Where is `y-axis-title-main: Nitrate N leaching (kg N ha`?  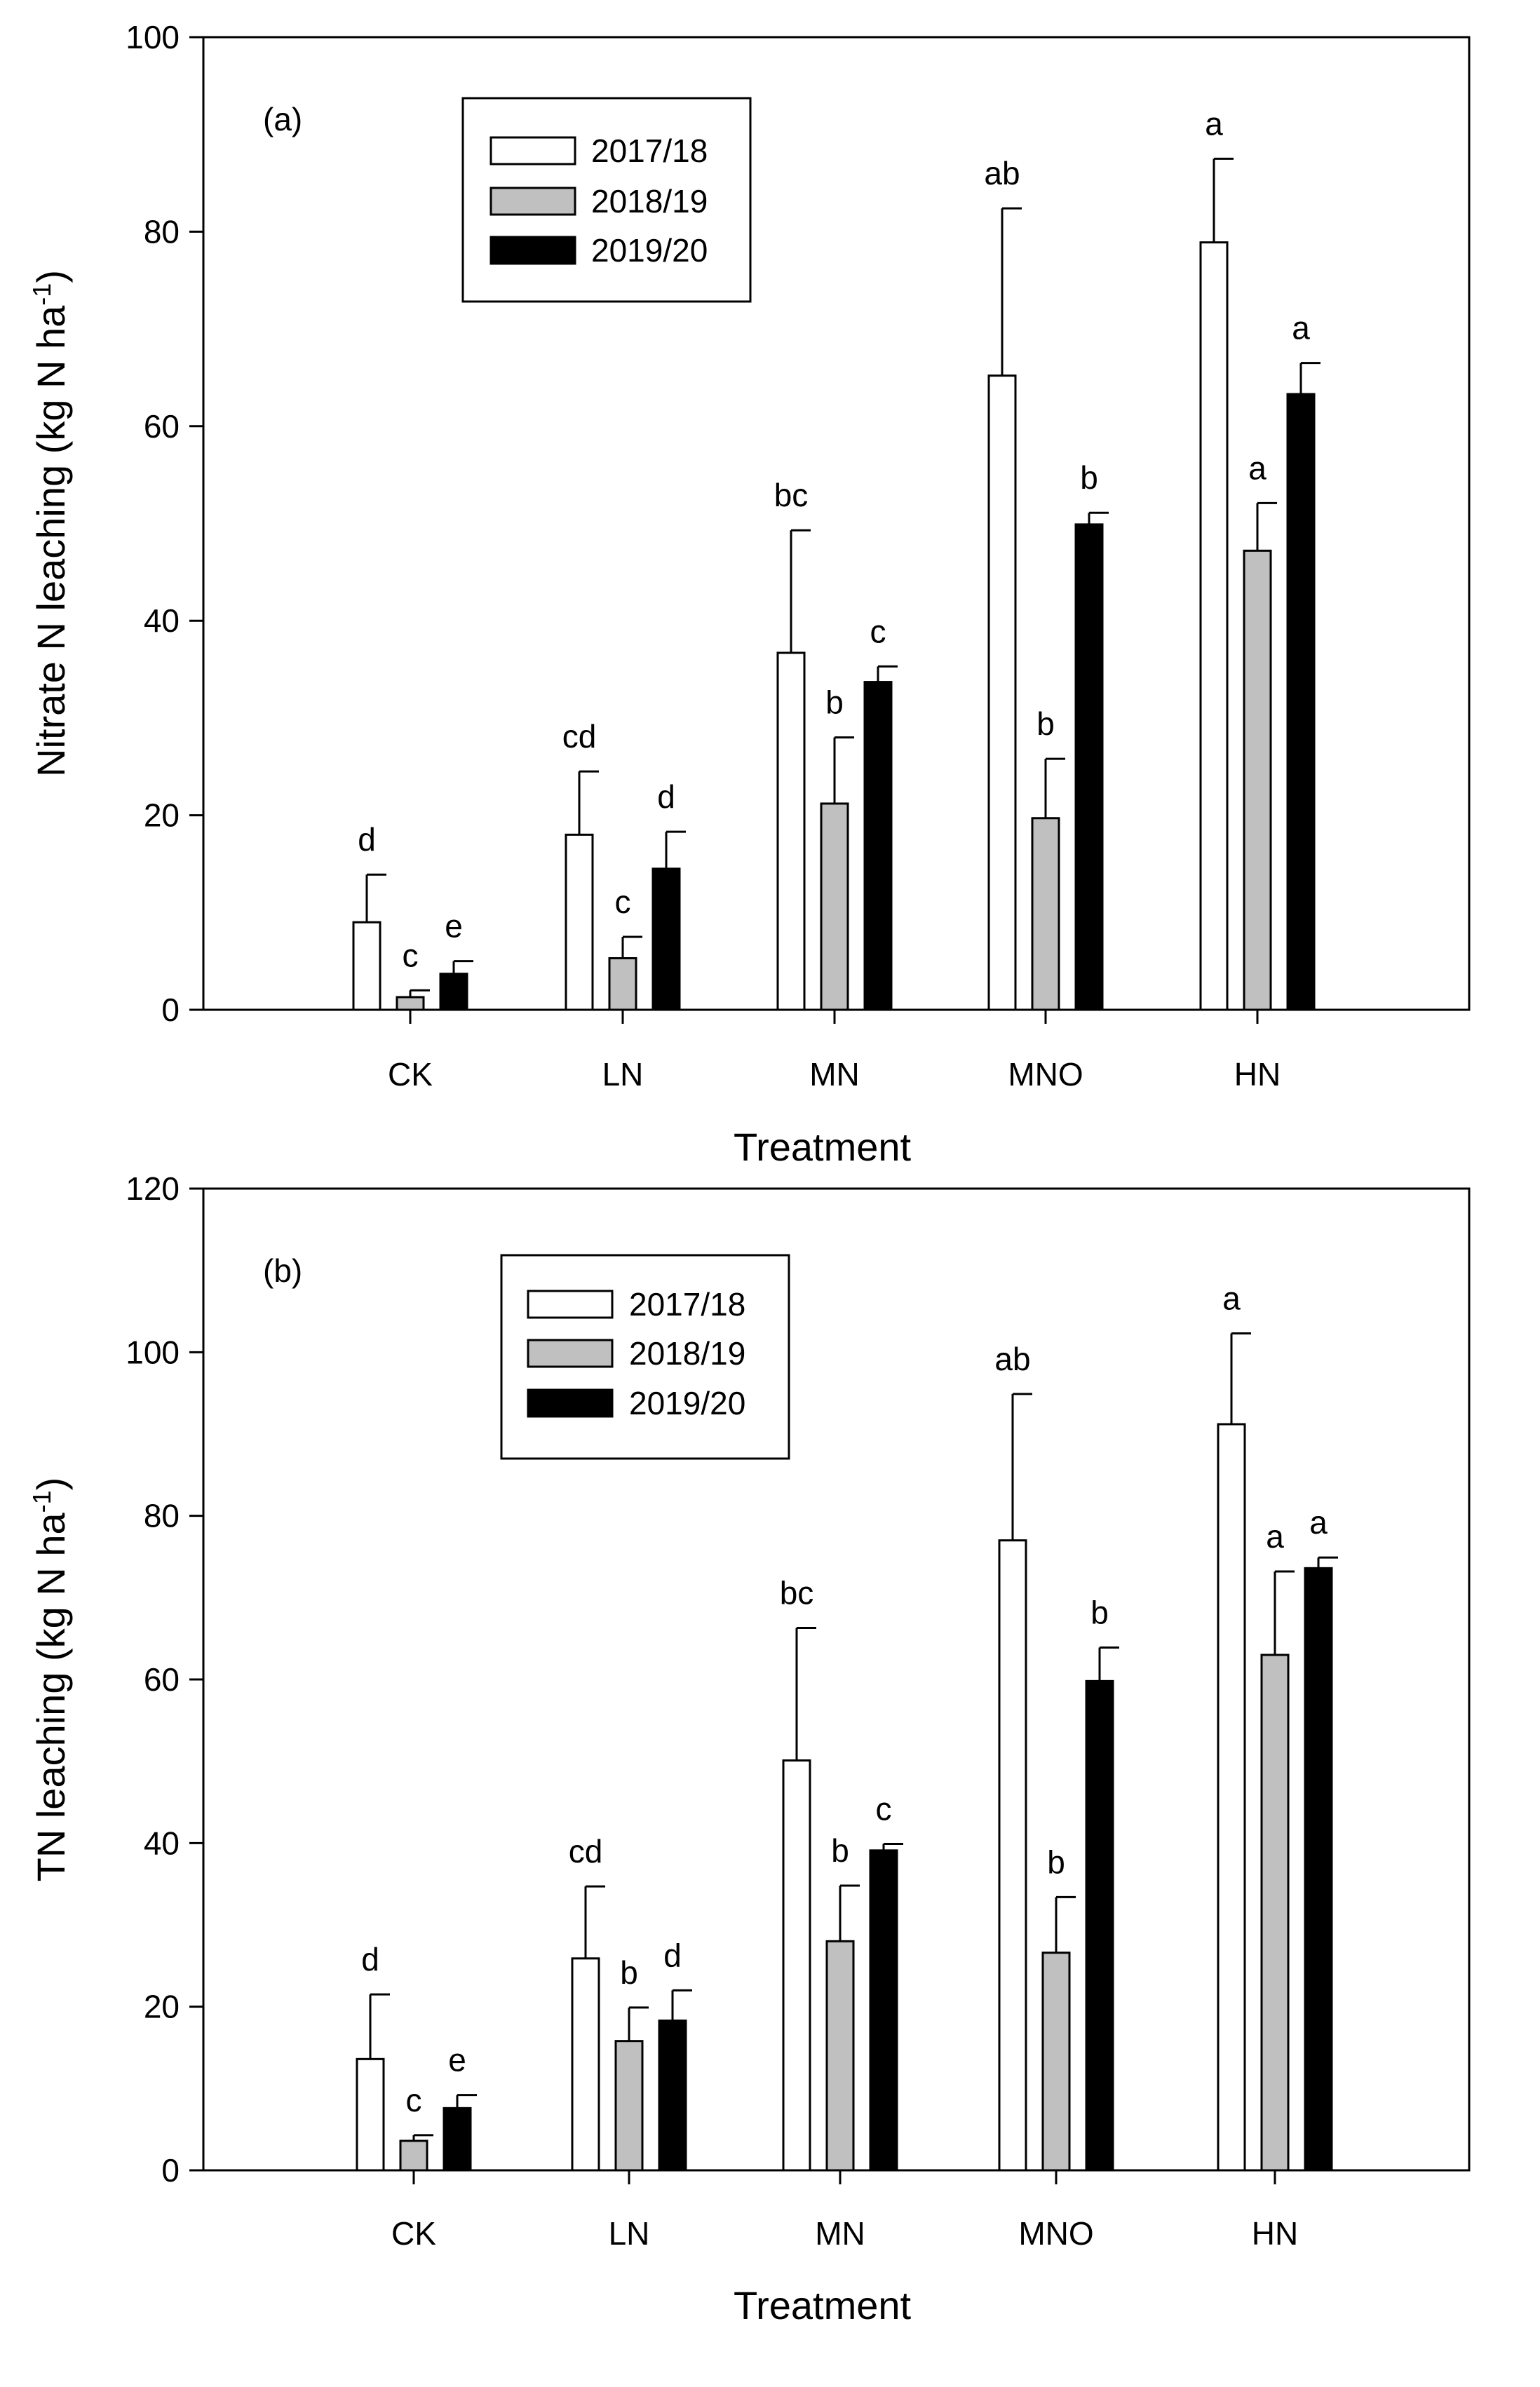
y-axis-title-main: Nitrate N leaching (kg N ha is located at coordinates (51, 541).